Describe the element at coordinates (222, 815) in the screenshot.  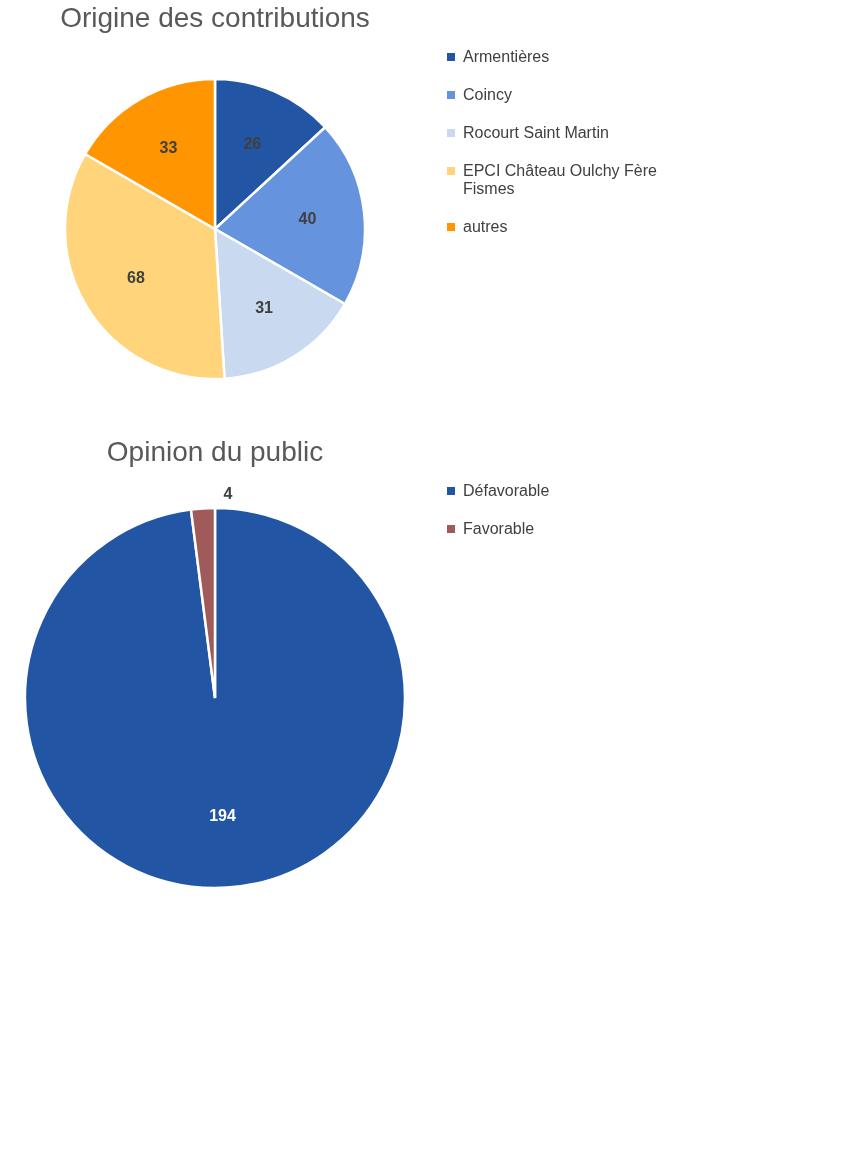
I see `data-label: 194` at that location.